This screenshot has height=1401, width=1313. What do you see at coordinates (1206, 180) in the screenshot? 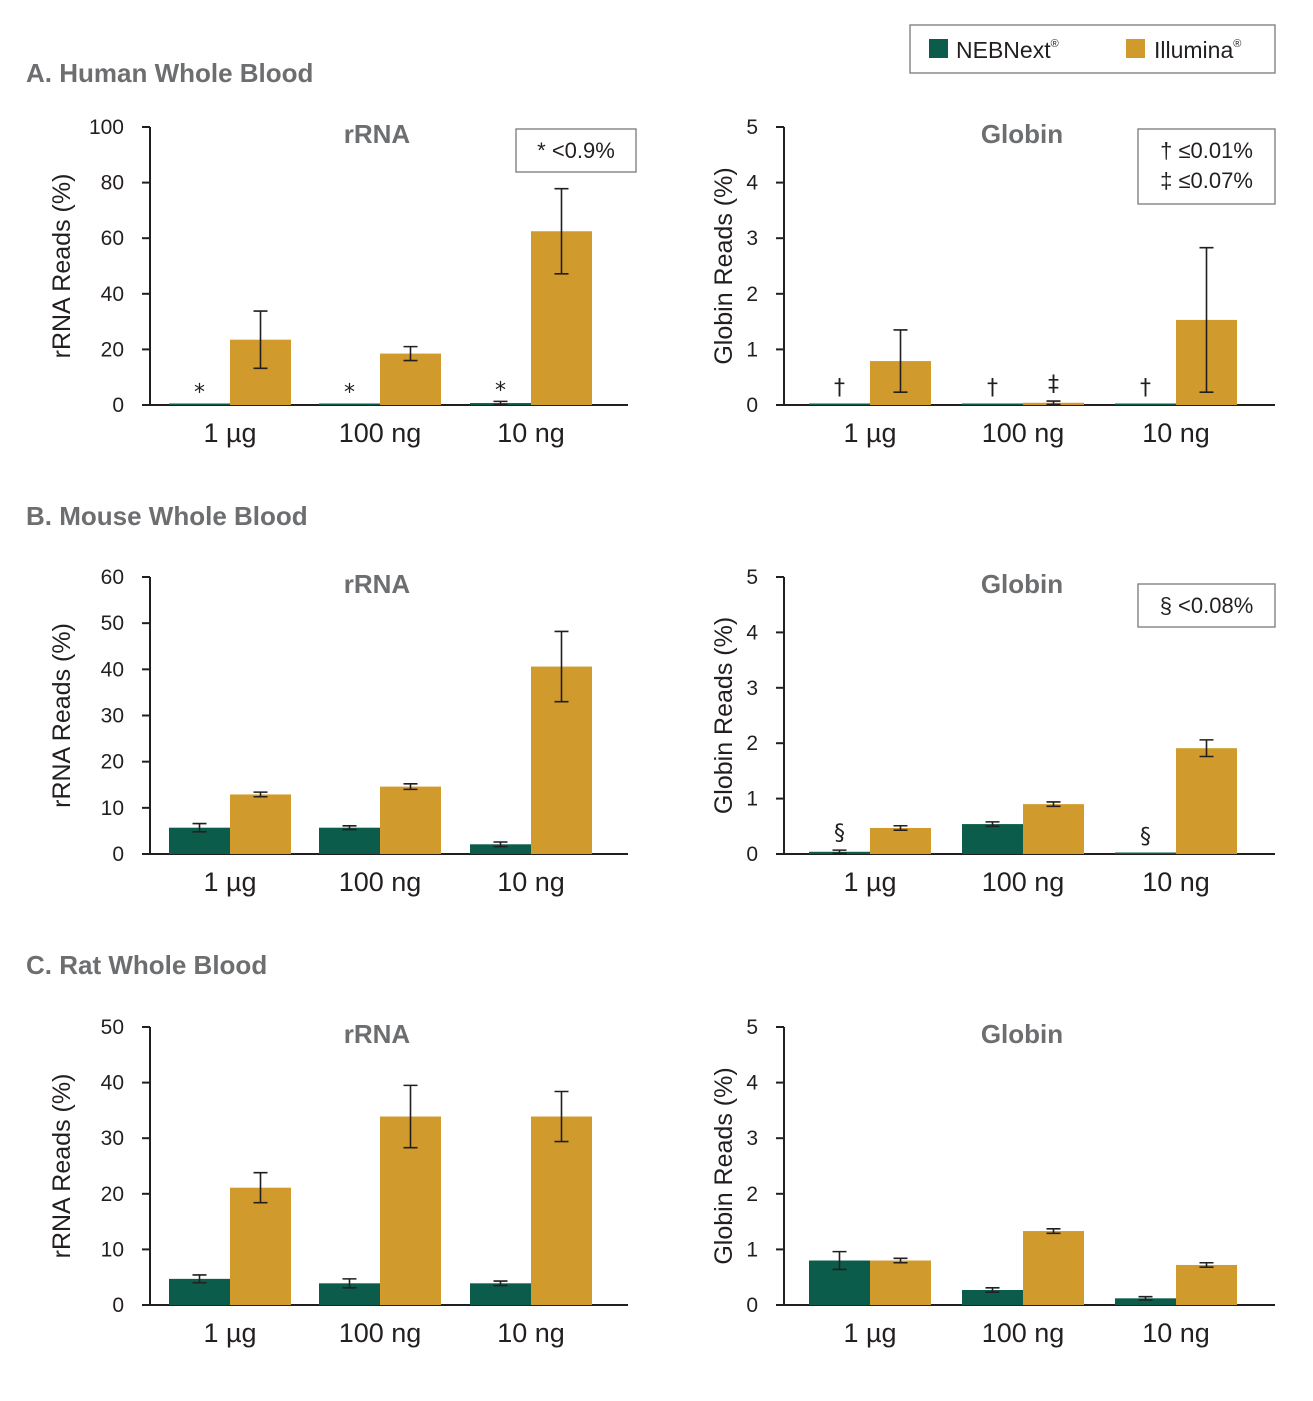
I see `note-text: ‡ ≤0.07%` at bounding box center [1206, 180].